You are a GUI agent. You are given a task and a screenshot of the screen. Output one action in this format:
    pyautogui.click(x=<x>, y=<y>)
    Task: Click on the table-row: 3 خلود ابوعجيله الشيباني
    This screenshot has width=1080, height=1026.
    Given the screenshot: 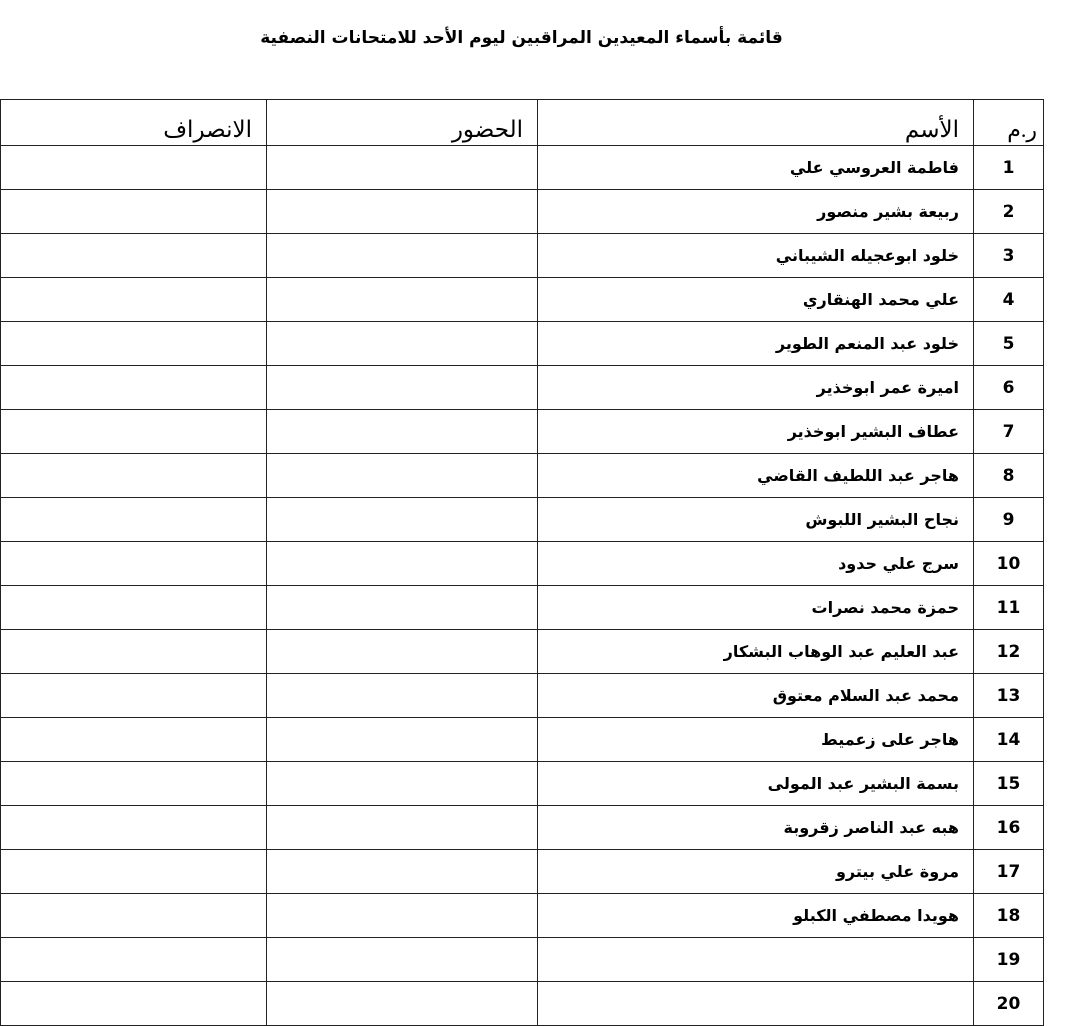 What is the action you would take?
    pyautogui.click(x=522, y=255)
    